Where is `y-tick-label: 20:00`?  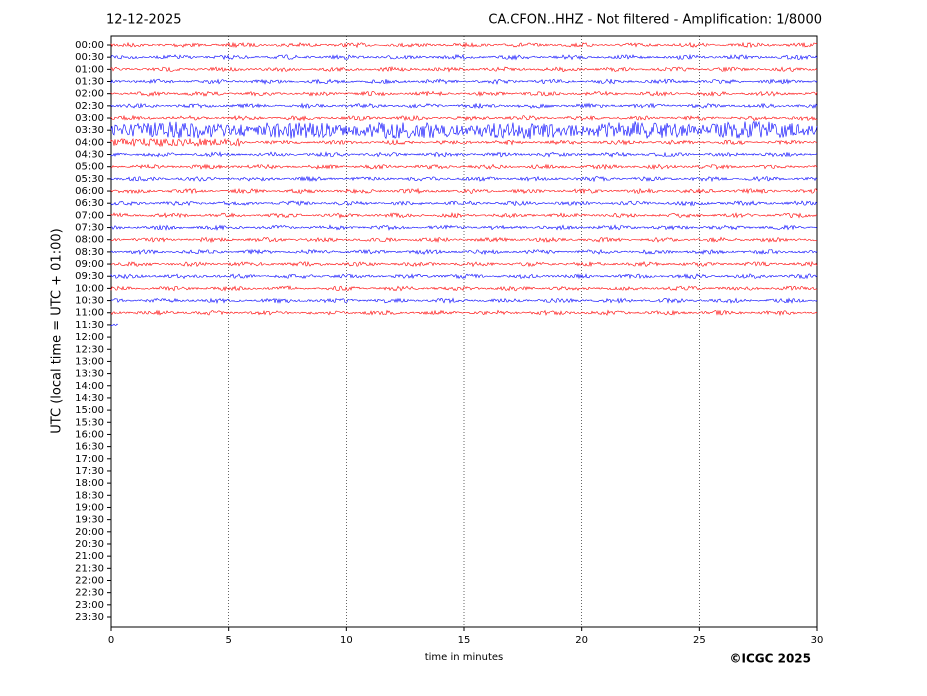
y-tick-label: 20:00 is located at coordinates (89, 532).